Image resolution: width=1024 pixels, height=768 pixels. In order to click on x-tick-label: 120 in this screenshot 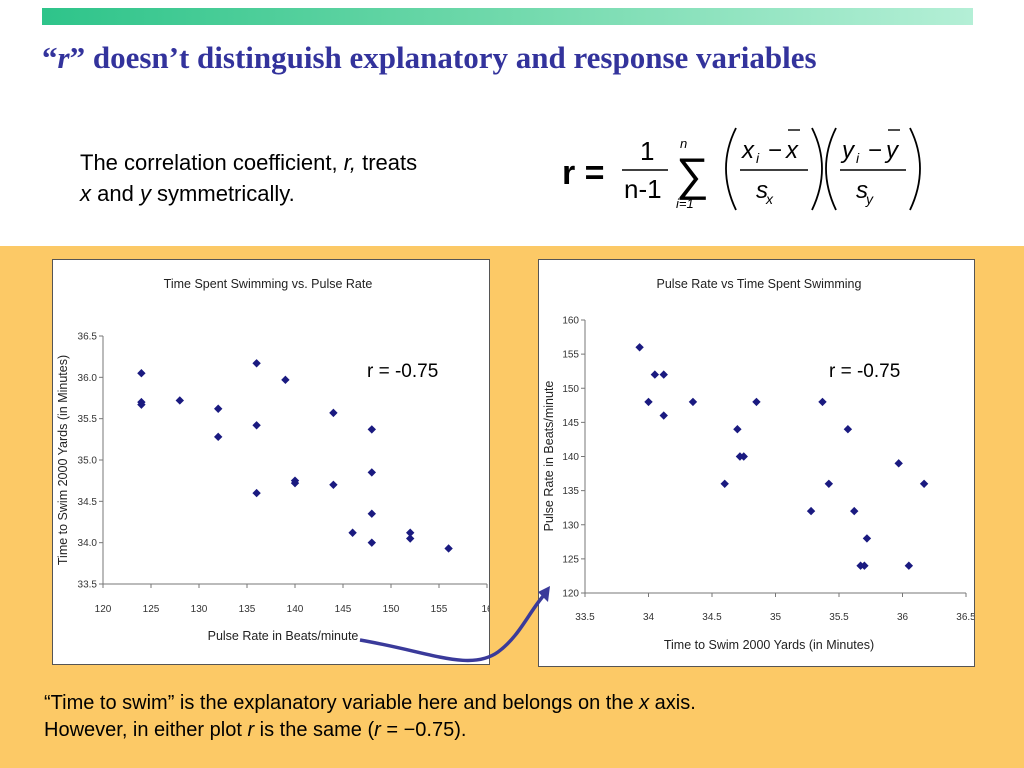, I will do `click(103, 609)`.